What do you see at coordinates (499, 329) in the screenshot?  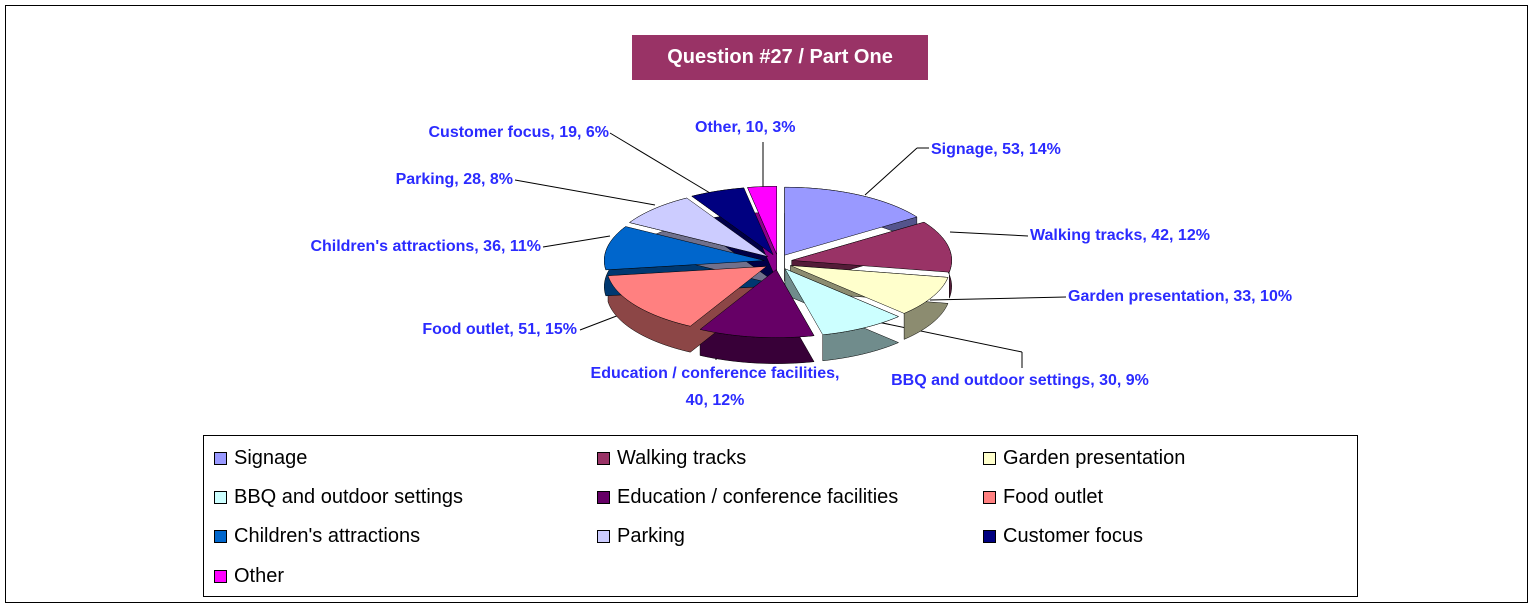 I see `data-label: Food outlet, 51, 15%` at bounding box center [499, 329].